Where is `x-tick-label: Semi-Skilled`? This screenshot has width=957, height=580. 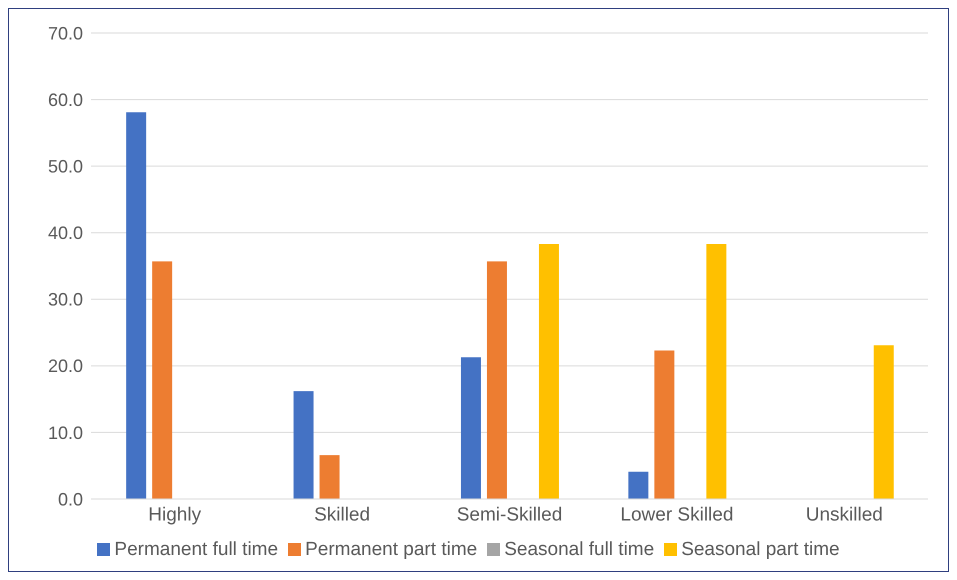
x-tick-label: Semi-Skilled is located at coordinates (509, 515).